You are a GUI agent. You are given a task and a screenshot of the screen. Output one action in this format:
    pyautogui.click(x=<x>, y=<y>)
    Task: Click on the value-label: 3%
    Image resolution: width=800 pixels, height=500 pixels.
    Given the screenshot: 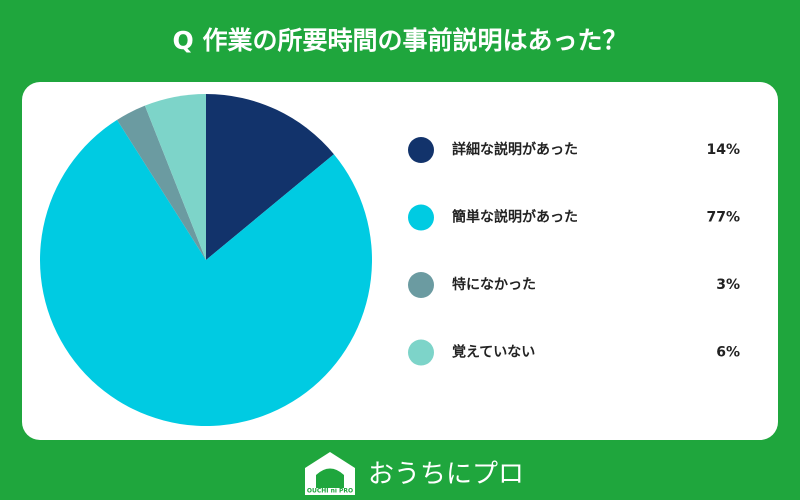 What is the action you would take?
    pyautogui.click(x=728, y=285)
    